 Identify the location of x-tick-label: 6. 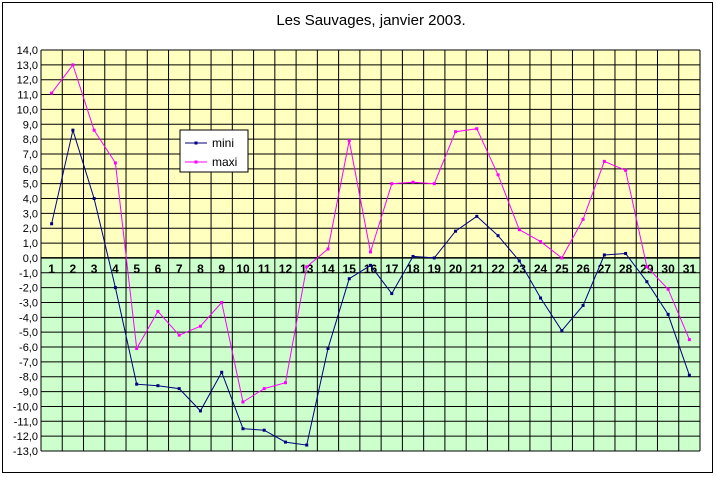
(158, 269).